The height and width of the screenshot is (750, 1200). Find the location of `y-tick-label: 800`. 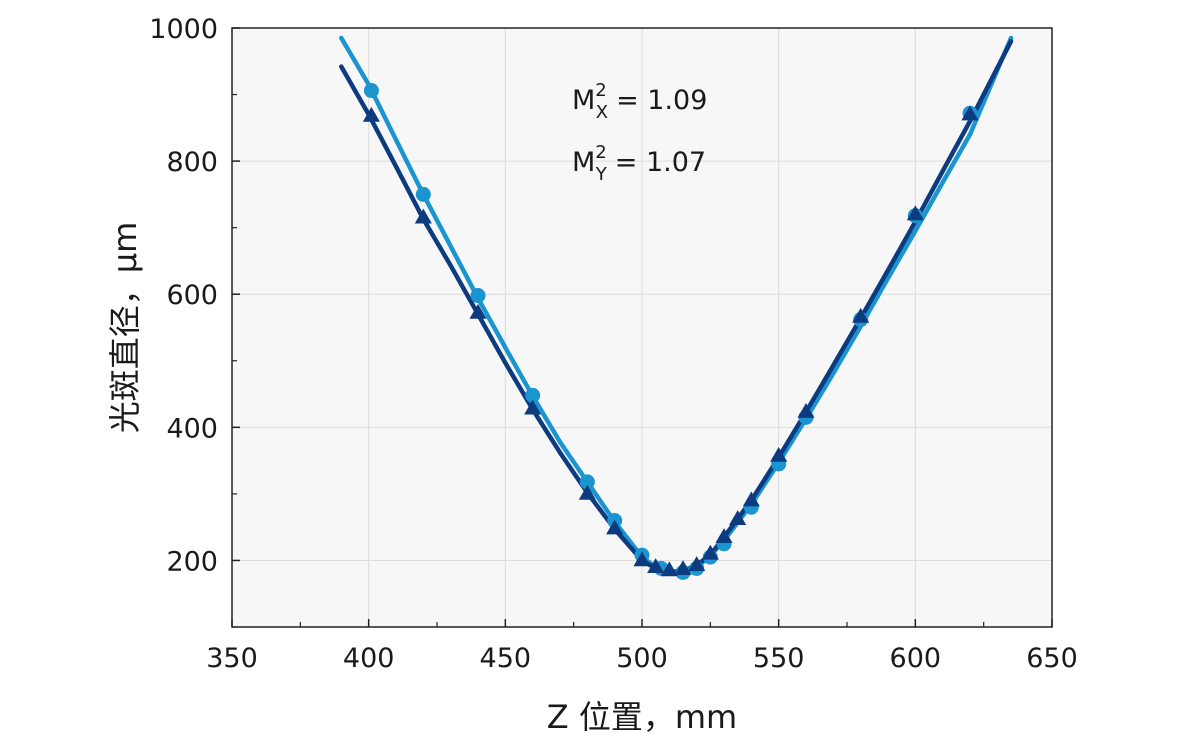

y-tick-label: 800 is located at coordinates (192, 162).